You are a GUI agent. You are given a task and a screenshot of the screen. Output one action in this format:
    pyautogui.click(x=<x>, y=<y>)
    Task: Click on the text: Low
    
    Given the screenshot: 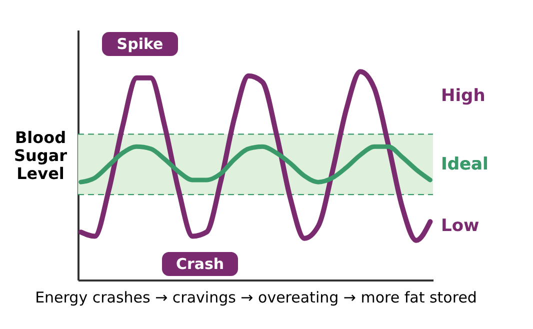 What is the action you would take?
    pyautogui.click(x=460, y=226)
    